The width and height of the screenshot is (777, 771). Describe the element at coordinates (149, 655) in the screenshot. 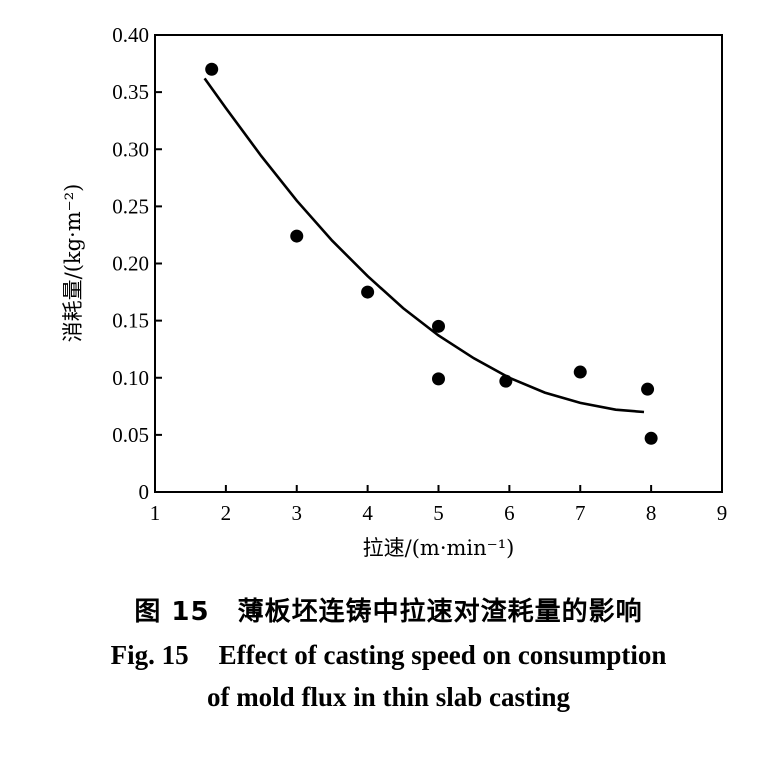

I see `caption-en-number: Fig. 15` at that location.